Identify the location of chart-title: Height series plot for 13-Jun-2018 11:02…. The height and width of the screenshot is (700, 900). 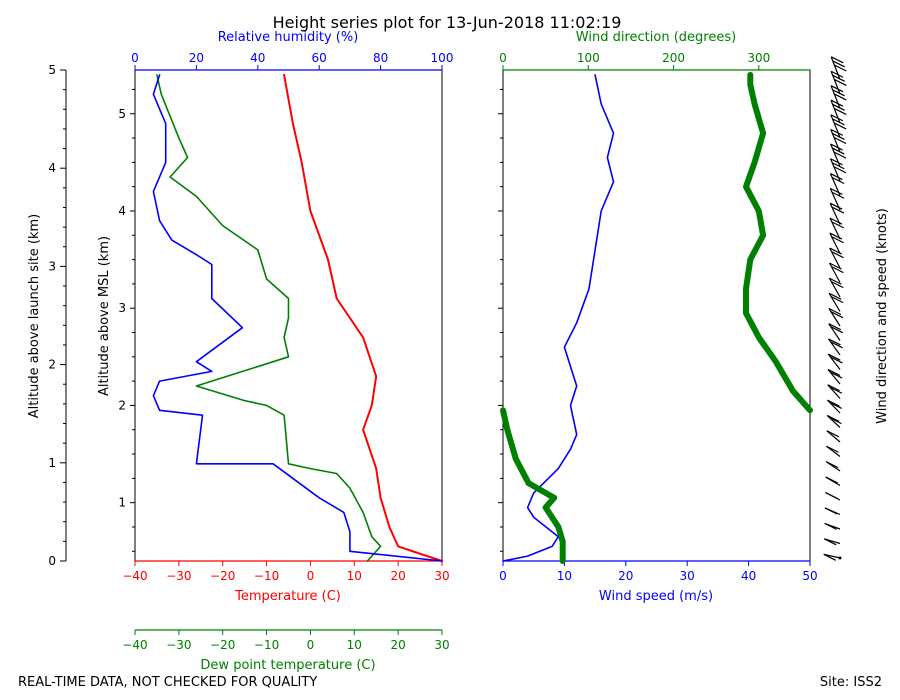
(447, 22).